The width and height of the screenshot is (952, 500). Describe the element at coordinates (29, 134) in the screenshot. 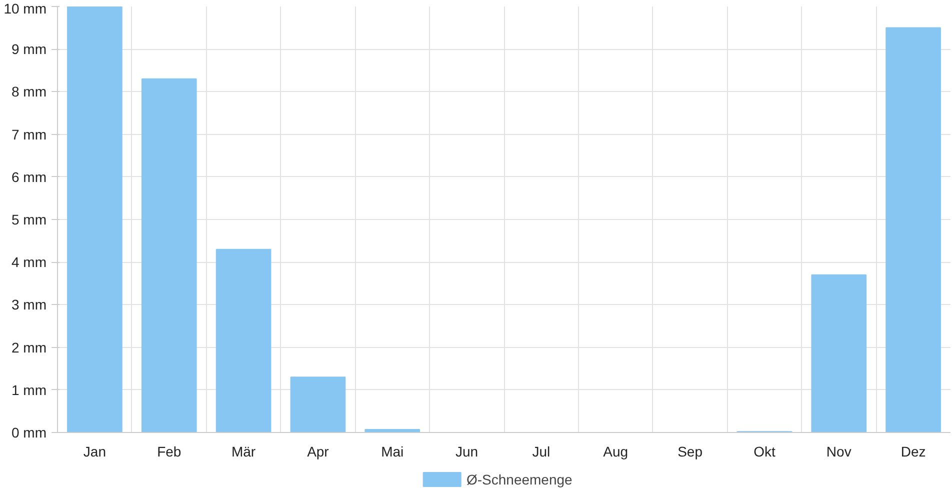

I see `y-tick-label: 7 mm` at that location.